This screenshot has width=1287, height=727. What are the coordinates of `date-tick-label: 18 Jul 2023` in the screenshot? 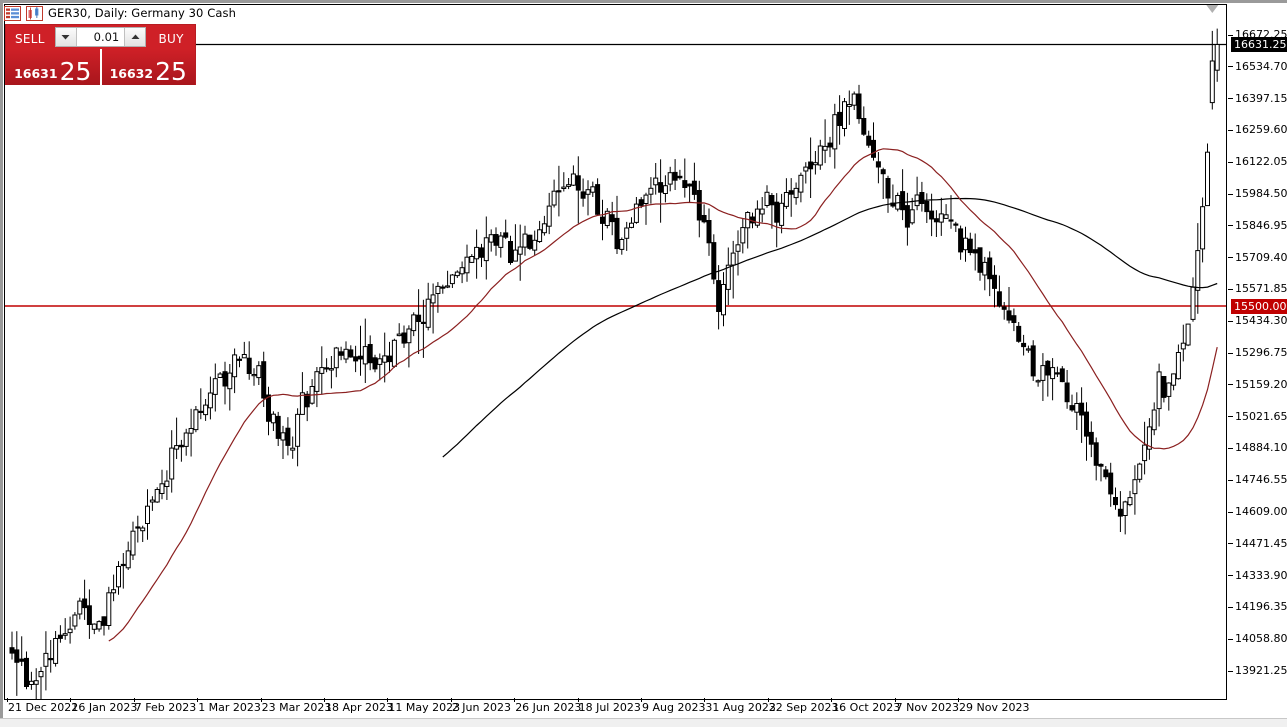 It's located at (609, 706).